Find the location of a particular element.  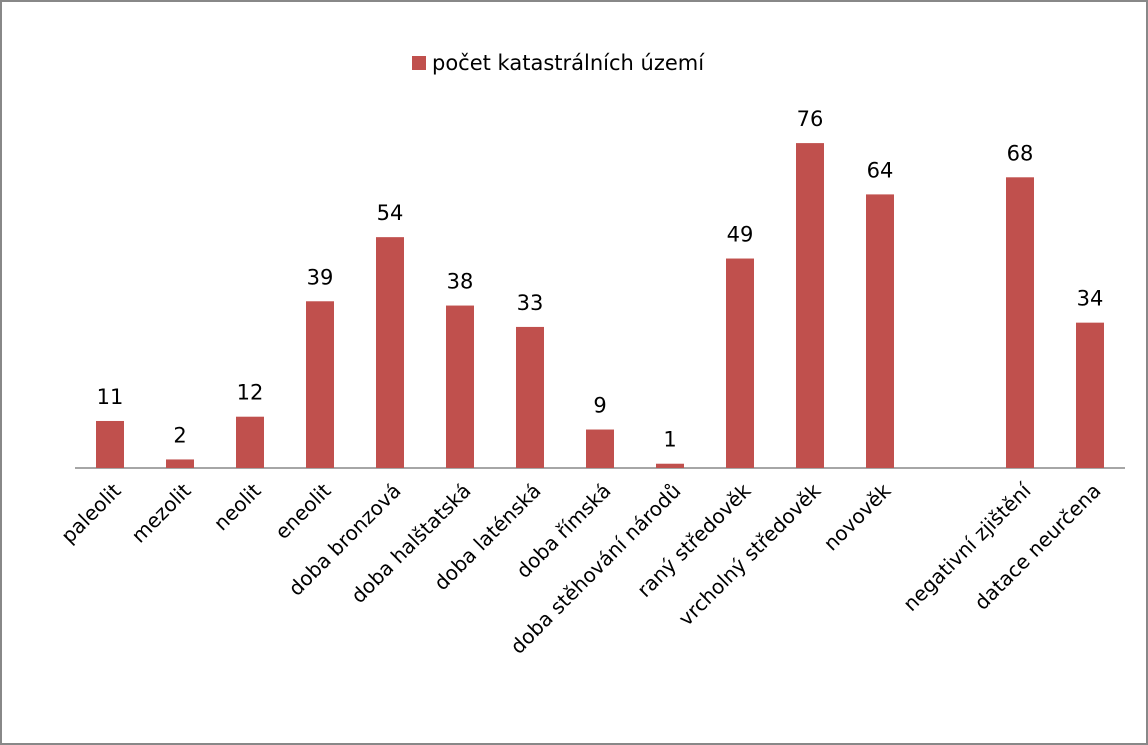

data-label: 1 is located at coordinates (669, 440).